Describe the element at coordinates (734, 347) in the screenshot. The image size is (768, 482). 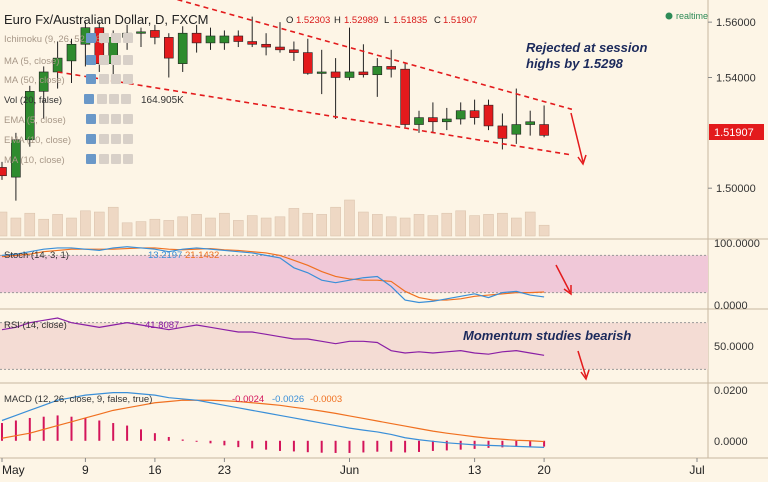
I see `rsi-tick-label: 50.0000` at that location.